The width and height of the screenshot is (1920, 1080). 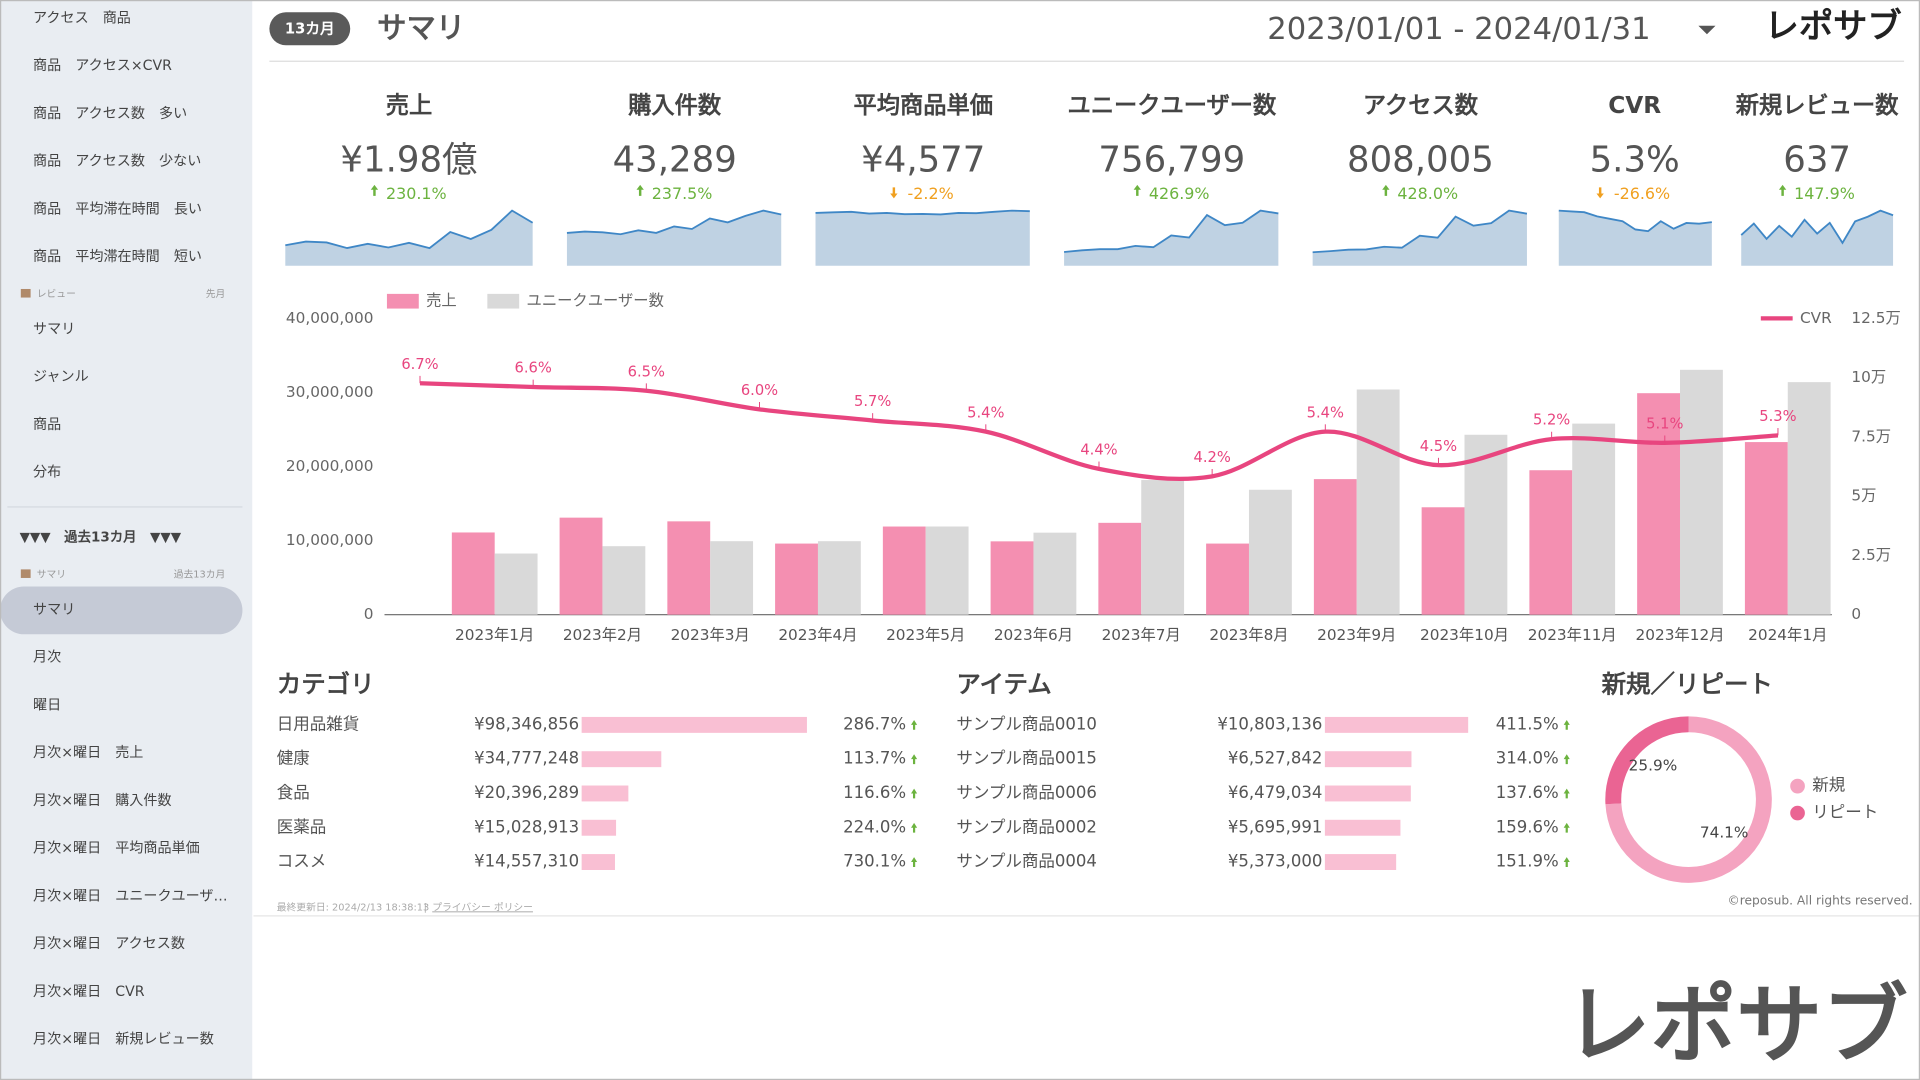 What do you see at coordinates (121, 610) in the screenshot?
I see `active-item-bg` at bounding box center [121, 610].